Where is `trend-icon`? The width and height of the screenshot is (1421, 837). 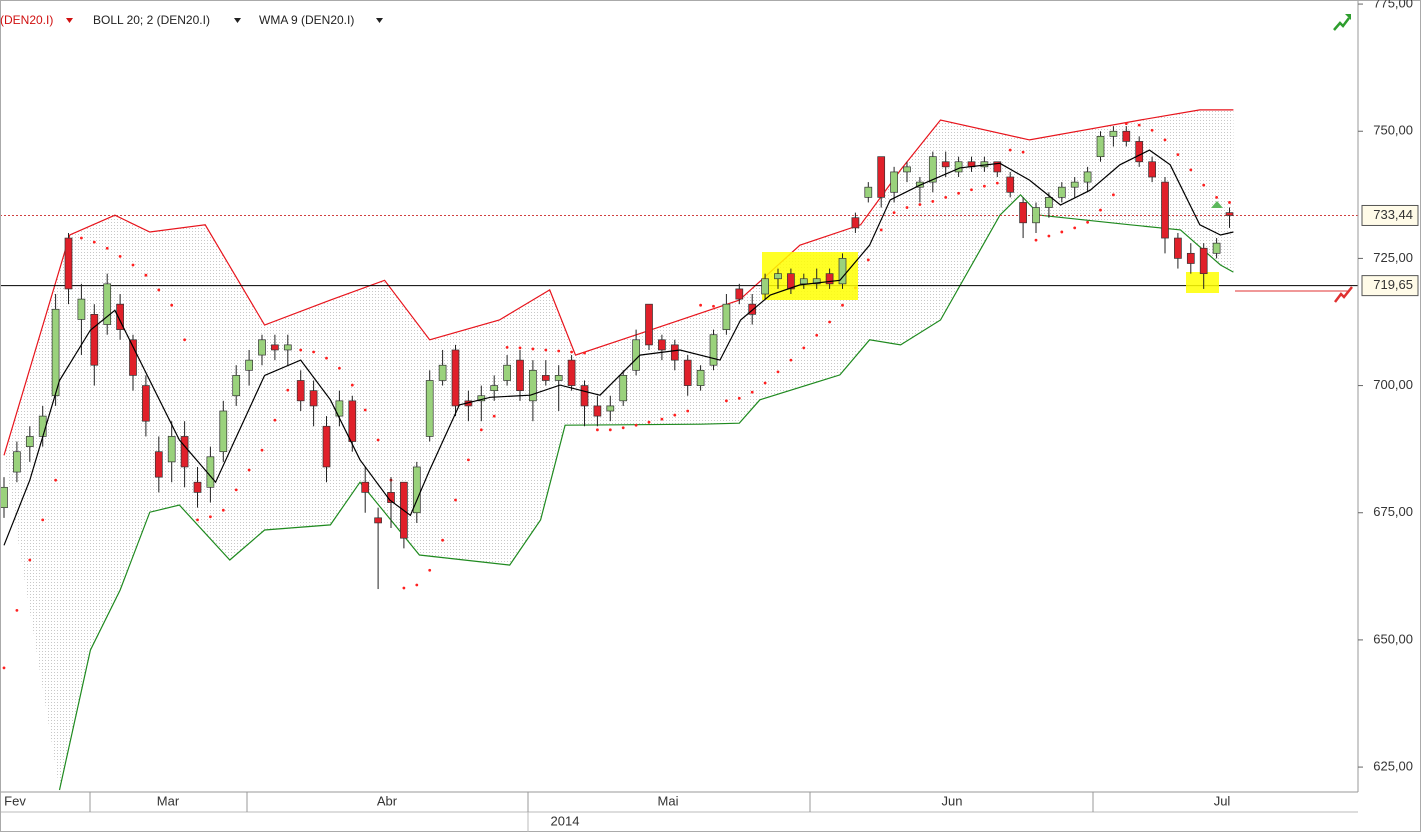
trend-icon is located at coordinates (1341, 24).